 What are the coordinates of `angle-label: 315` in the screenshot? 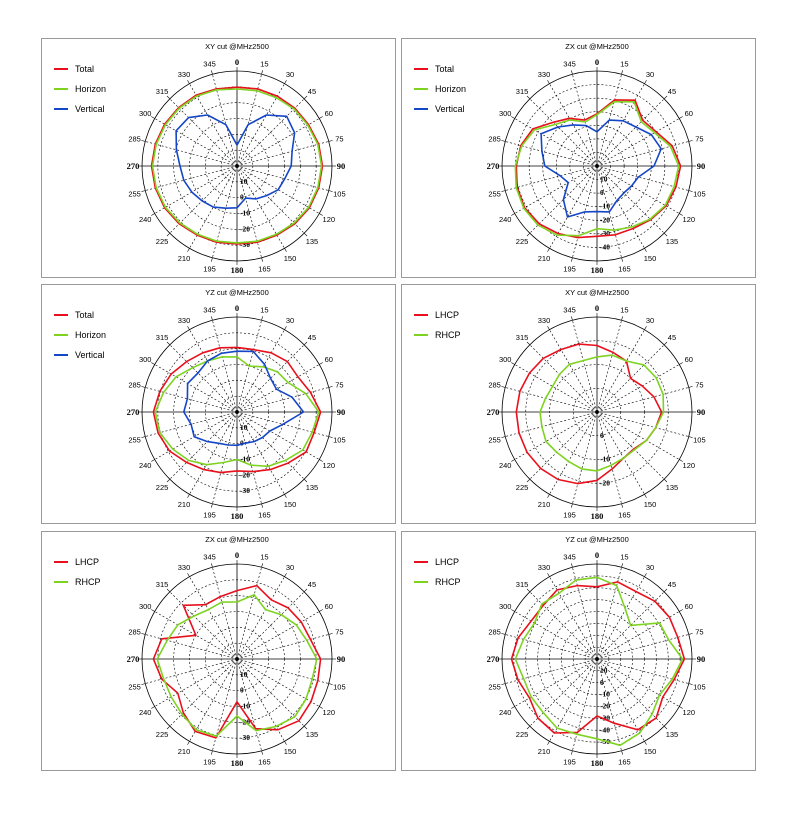 It's located at (522, 91).